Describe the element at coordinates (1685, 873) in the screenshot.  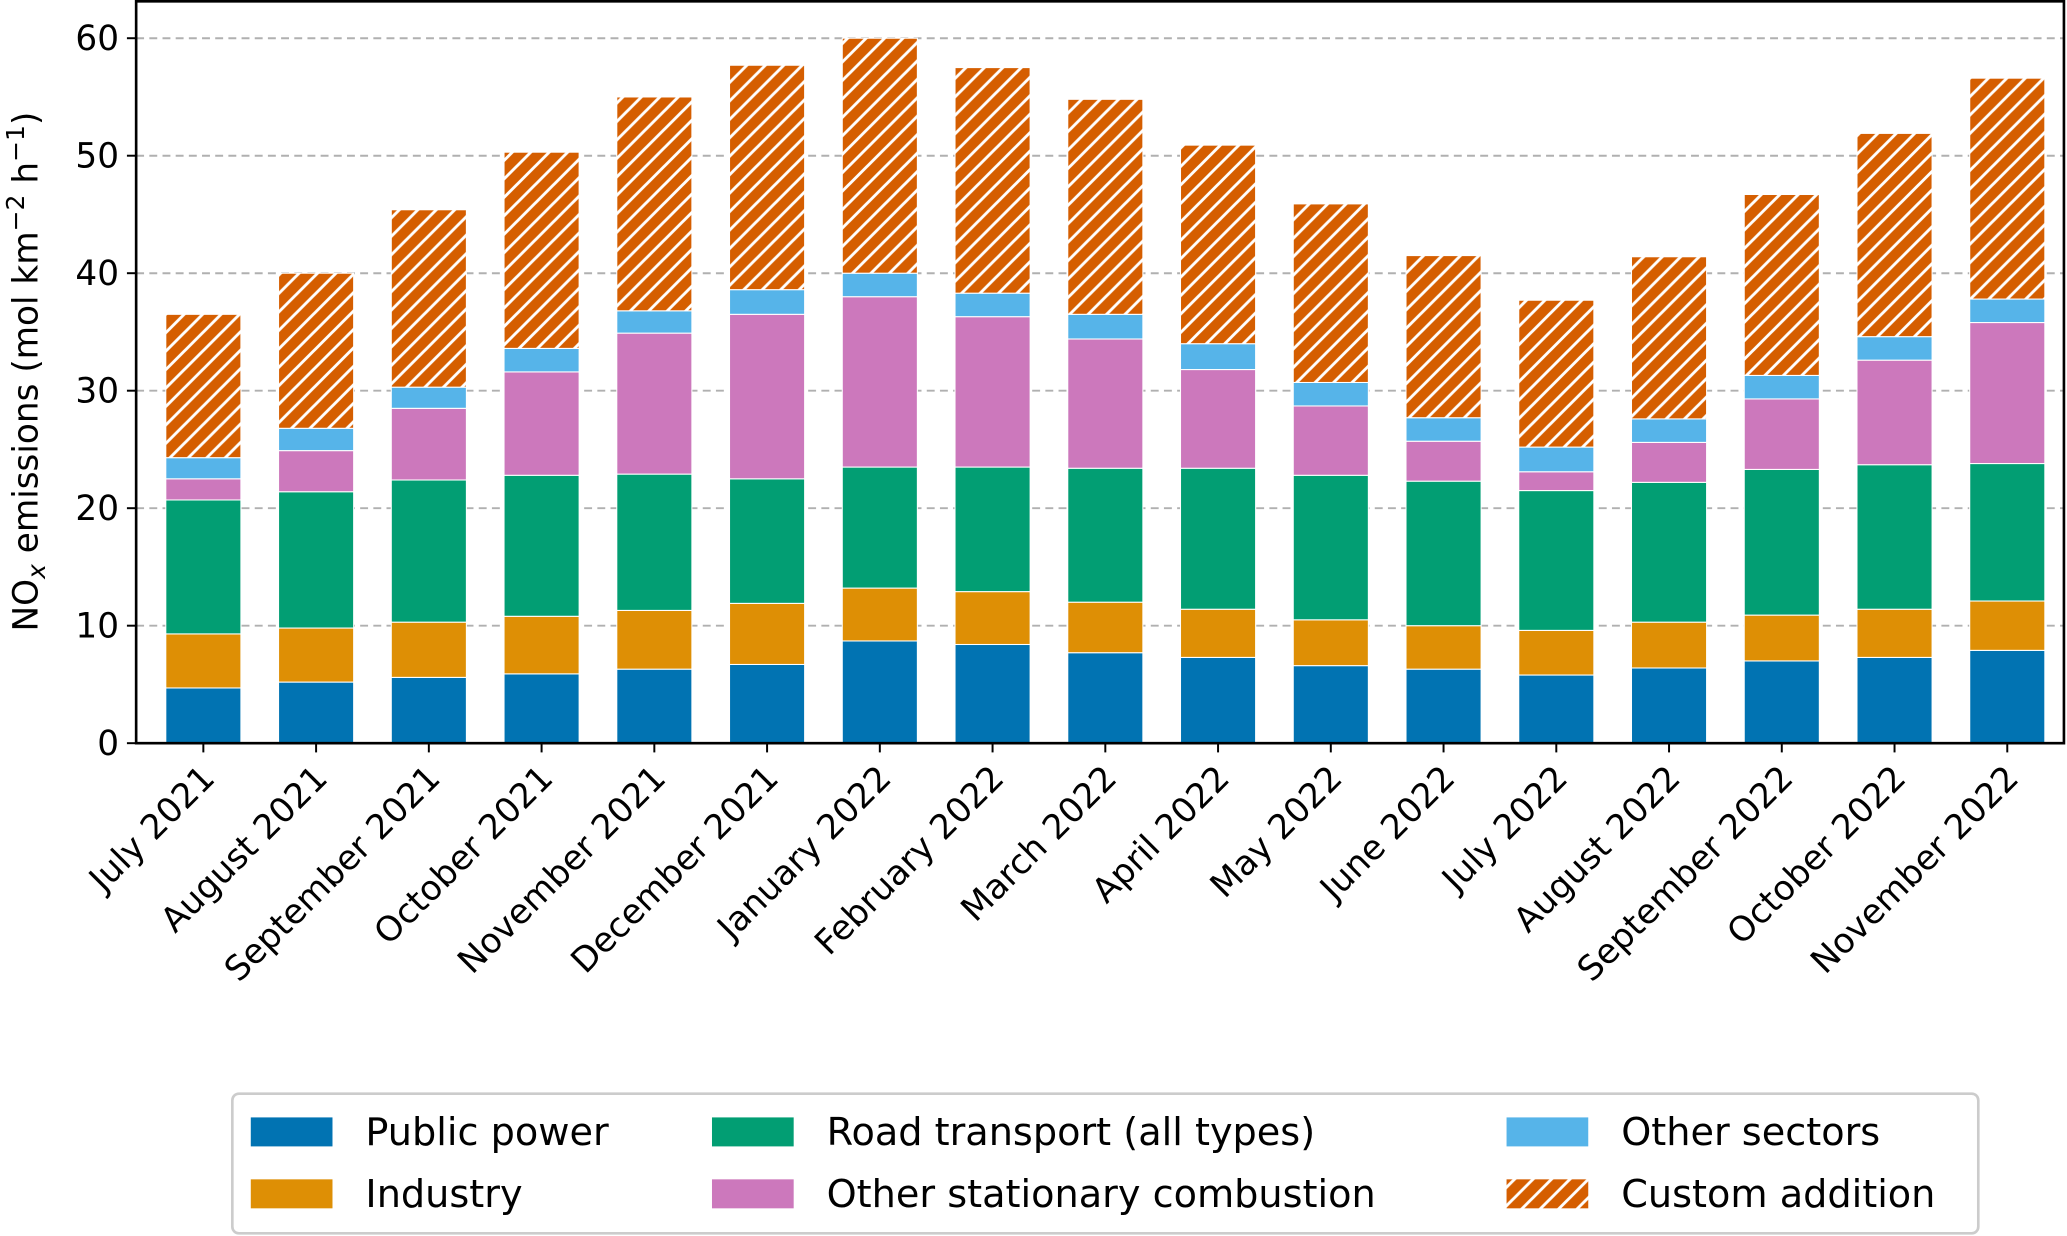
I see `x-tick-label: September 2022` at that location.